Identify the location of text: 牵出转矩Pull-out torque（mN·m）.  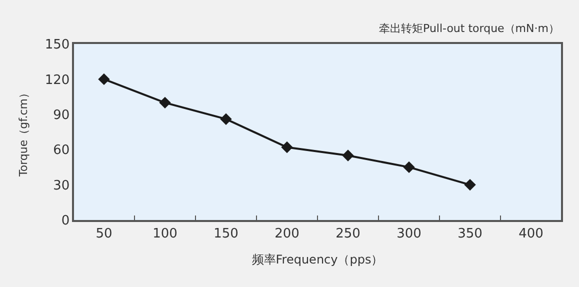
(469, 28).